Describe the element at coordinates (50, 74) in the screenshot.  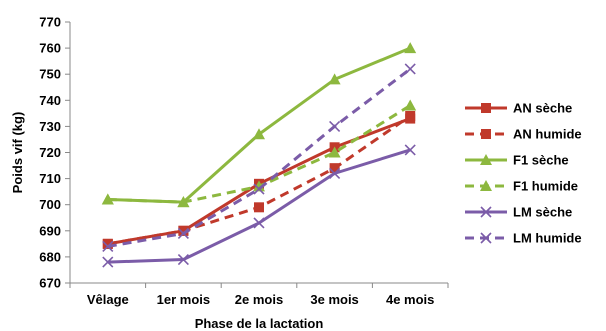
I see `y-tick-label: 750` at that location.